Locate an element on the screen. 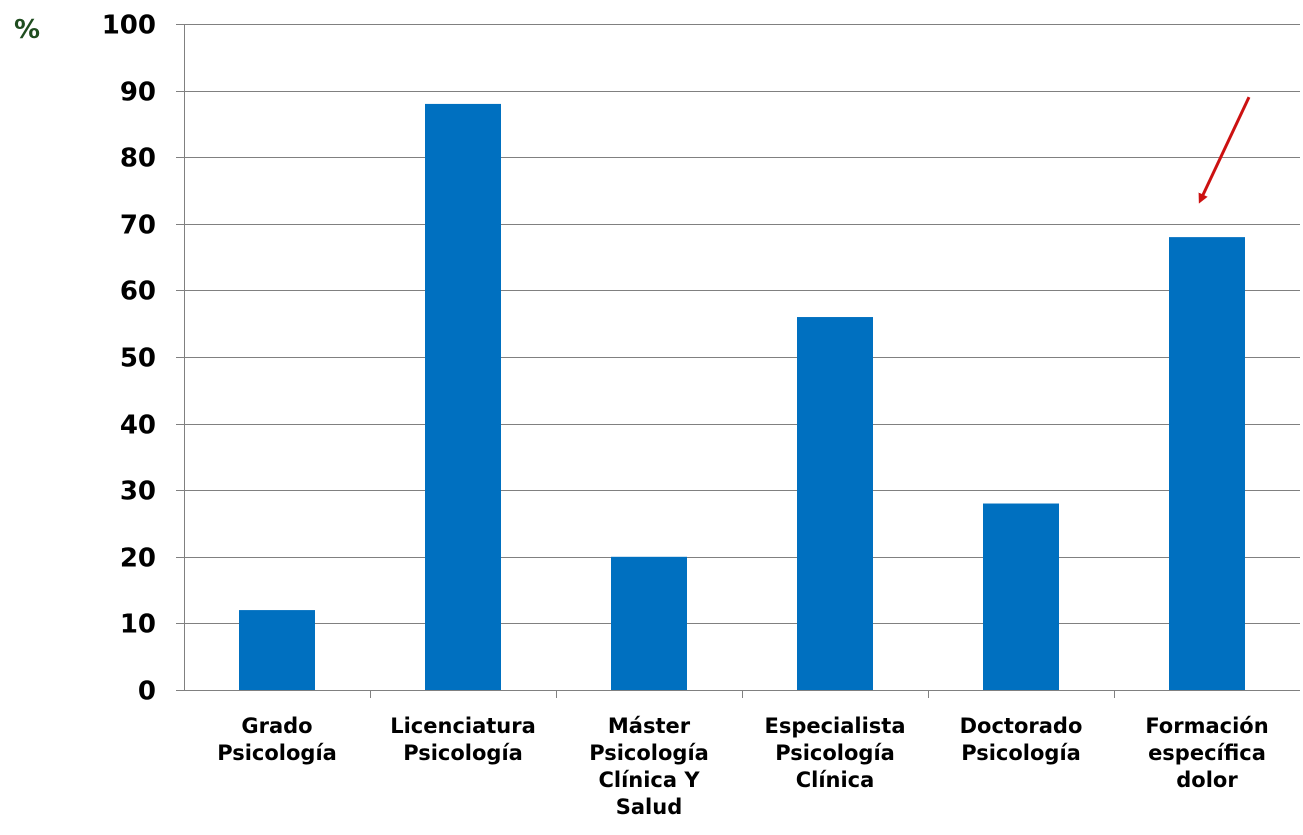  y-tick-label: 0 is located at coordinates (147, 692).